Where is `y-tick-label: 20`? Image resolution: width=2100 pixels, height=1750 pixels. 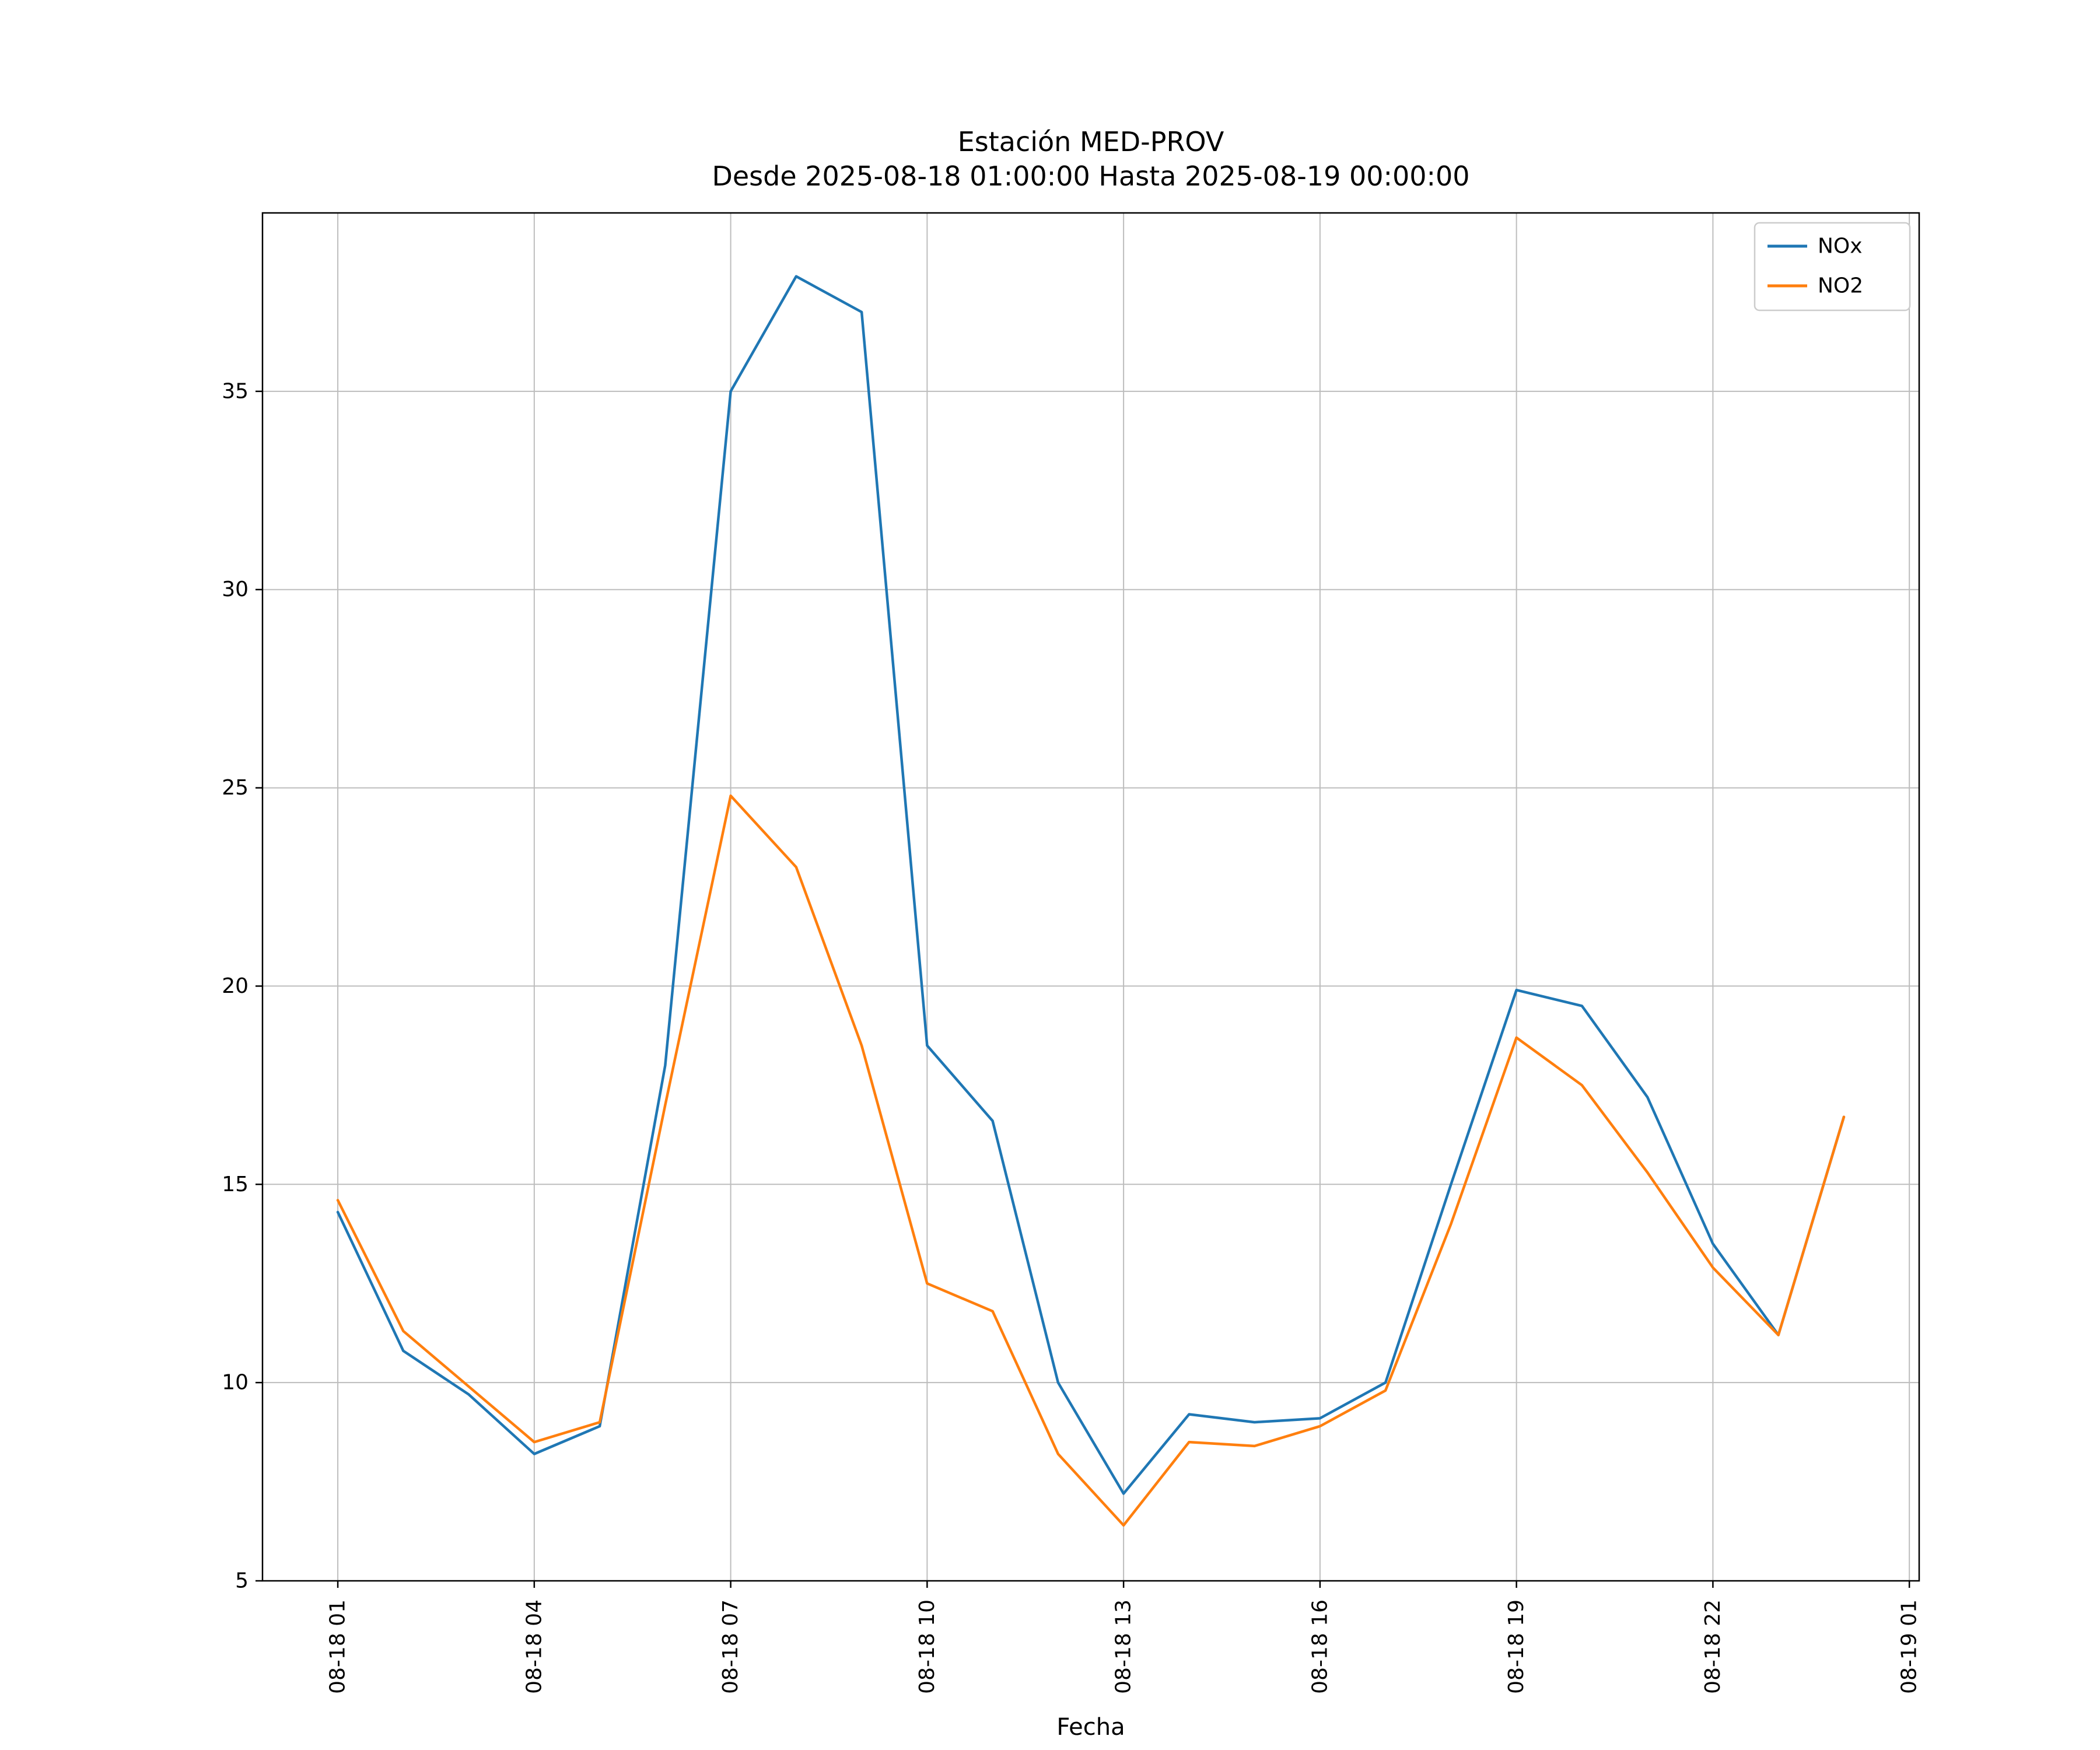 y-tick-label: 20 is located at coordinates (235, 986).